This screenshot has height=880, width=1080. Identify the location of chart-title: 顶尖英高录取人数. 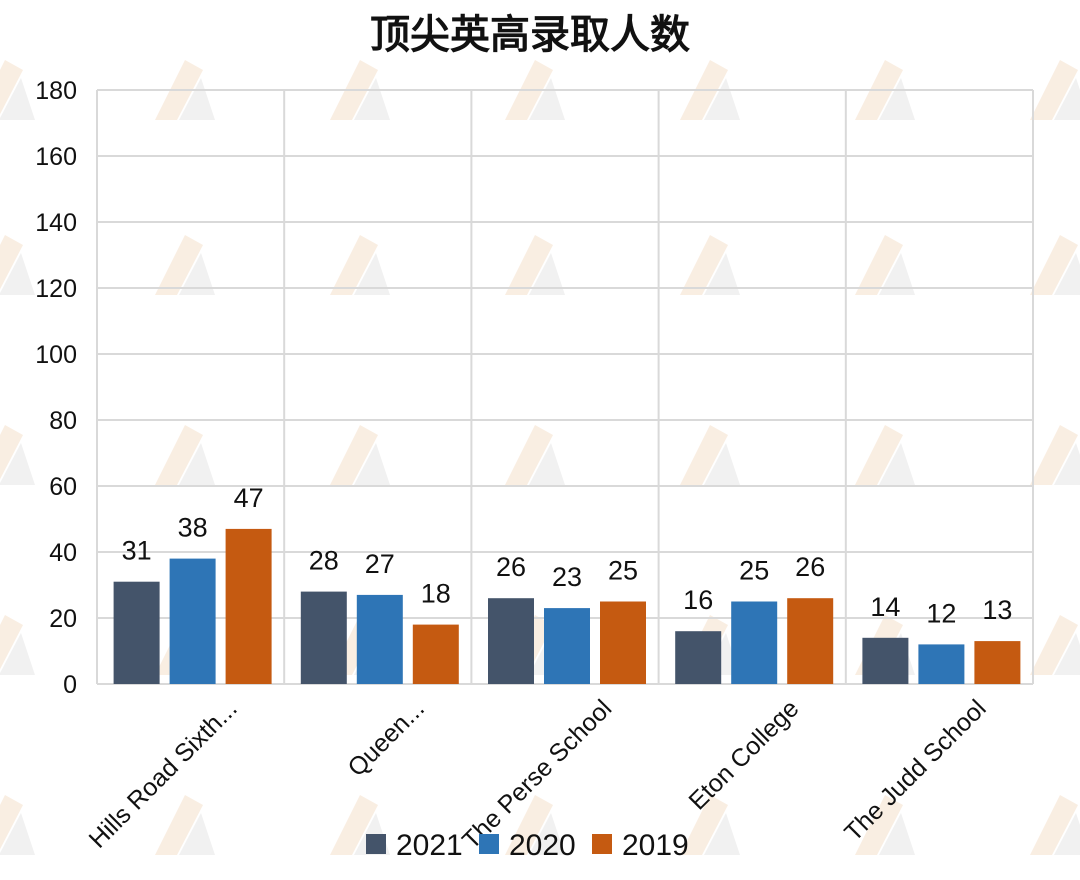
(530, 35).